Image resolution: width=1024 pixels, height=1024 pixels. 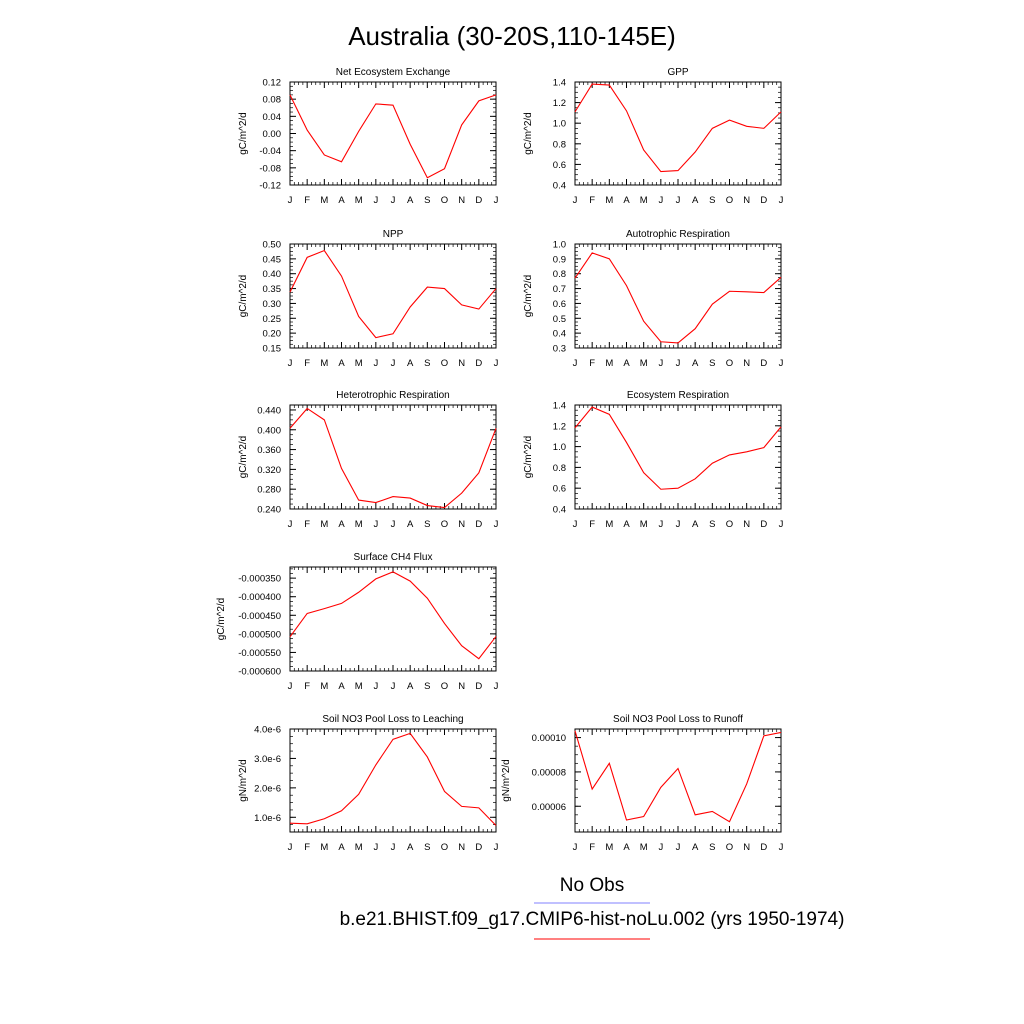 What do you see at coordinates (559, 289) in the screenshot?
I see `y-tick-label: 0.7` at bounding box center [559, 289].